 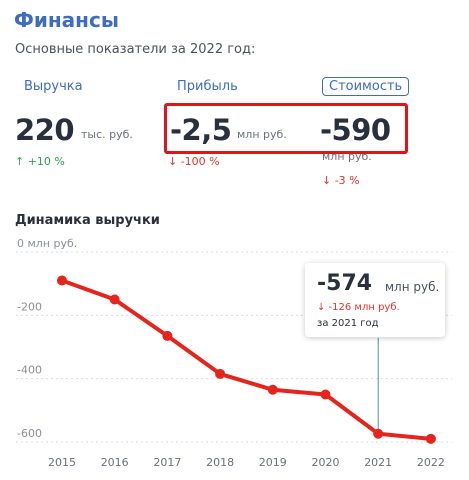 What do you see at coordinates (358, 307) in the screenshot?
I see `tooltip-change: ↓ -126 млн руб.` at bounding box center [358, 307].